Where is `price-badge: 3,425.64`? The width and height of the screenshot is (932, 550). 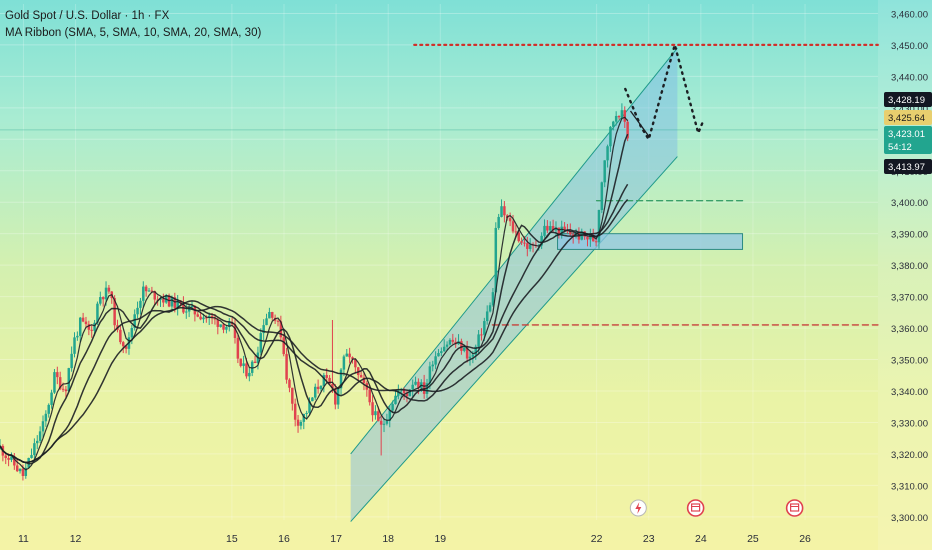
price-badge: 3,425.64 is located at coordinates (908, 117).